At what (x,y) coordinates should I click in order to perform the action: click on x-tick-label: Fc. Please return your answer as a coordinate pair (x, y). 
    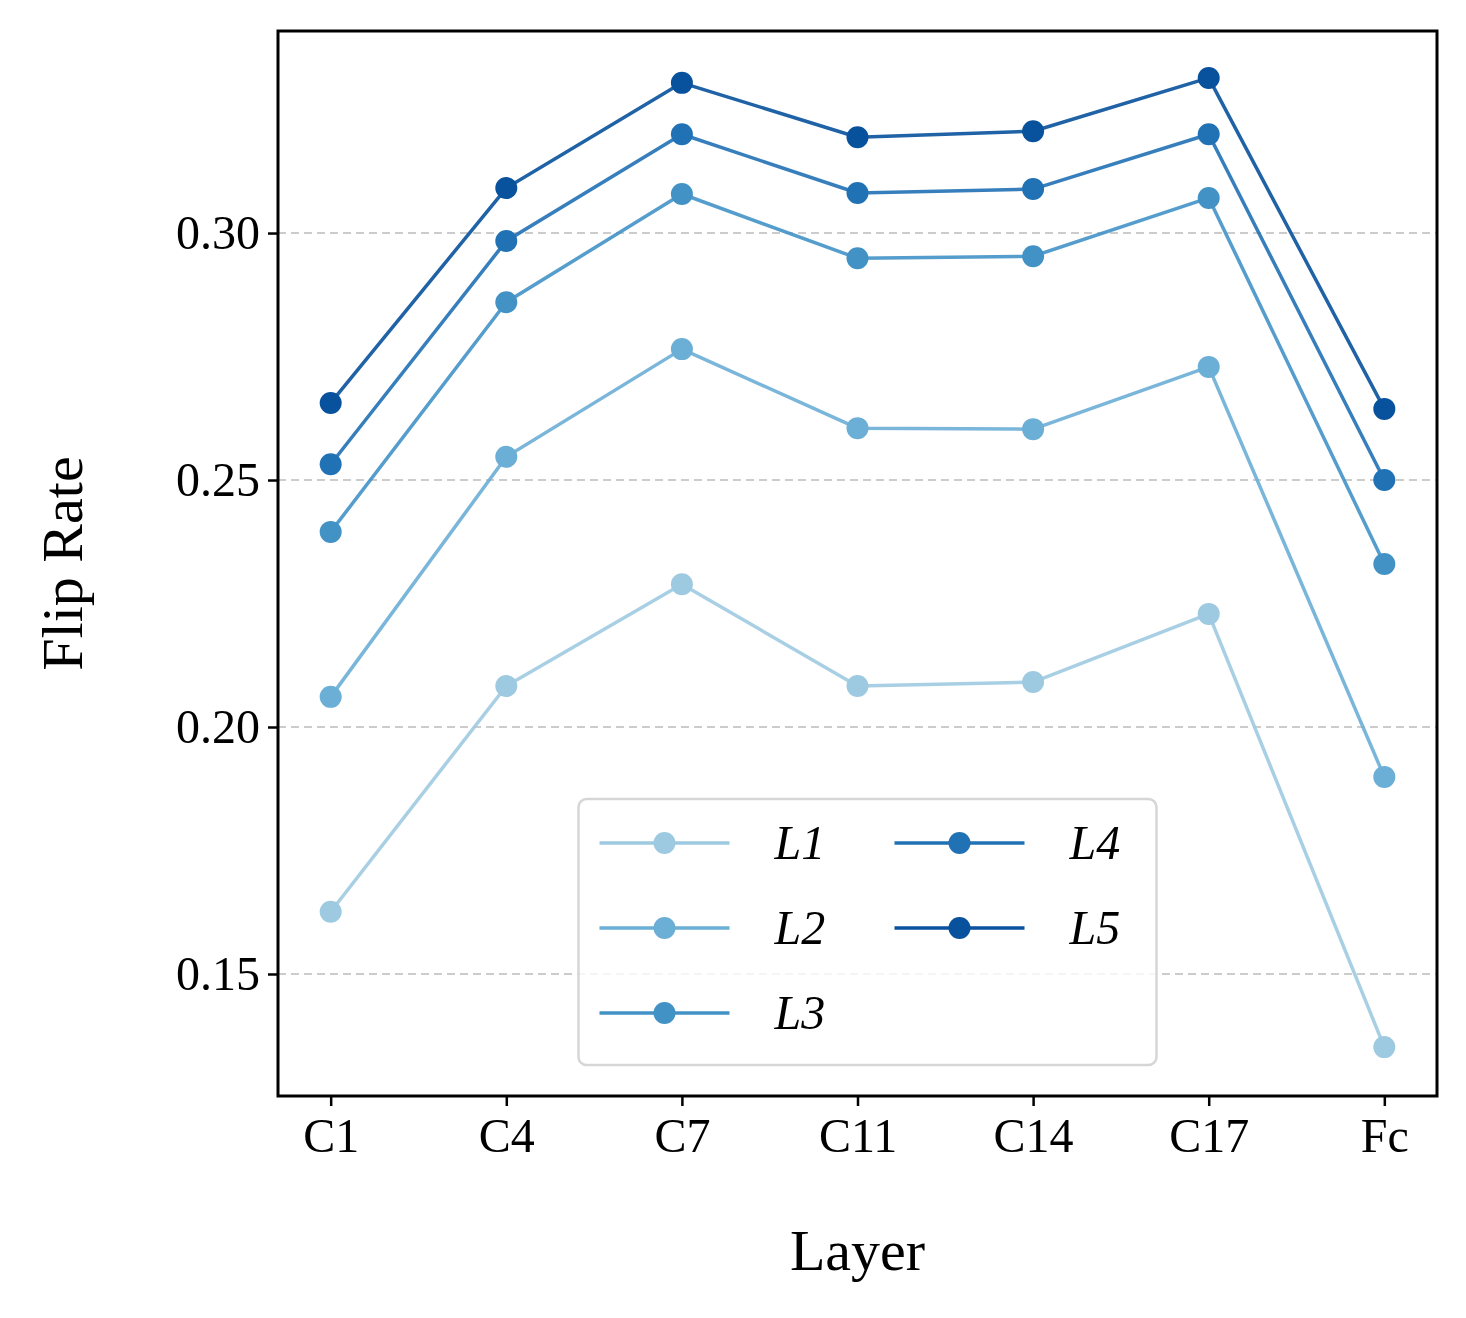
    Looking at the image, I should click on (1384, 1135).